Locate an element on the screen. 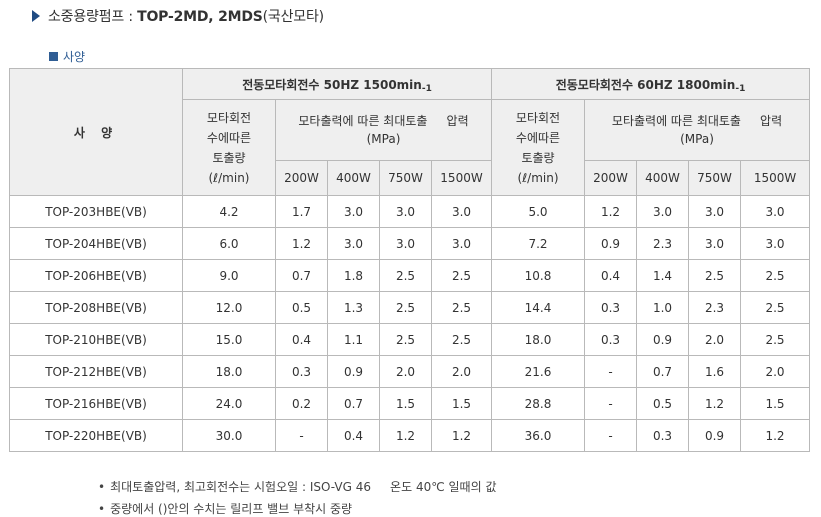 Image resolution: width=821 pixels, height=517 pixels. note-text: 중량에서 ()안의 수치는 릴리프 밸브 부착시 중량 is located at coordinates (231, 509).